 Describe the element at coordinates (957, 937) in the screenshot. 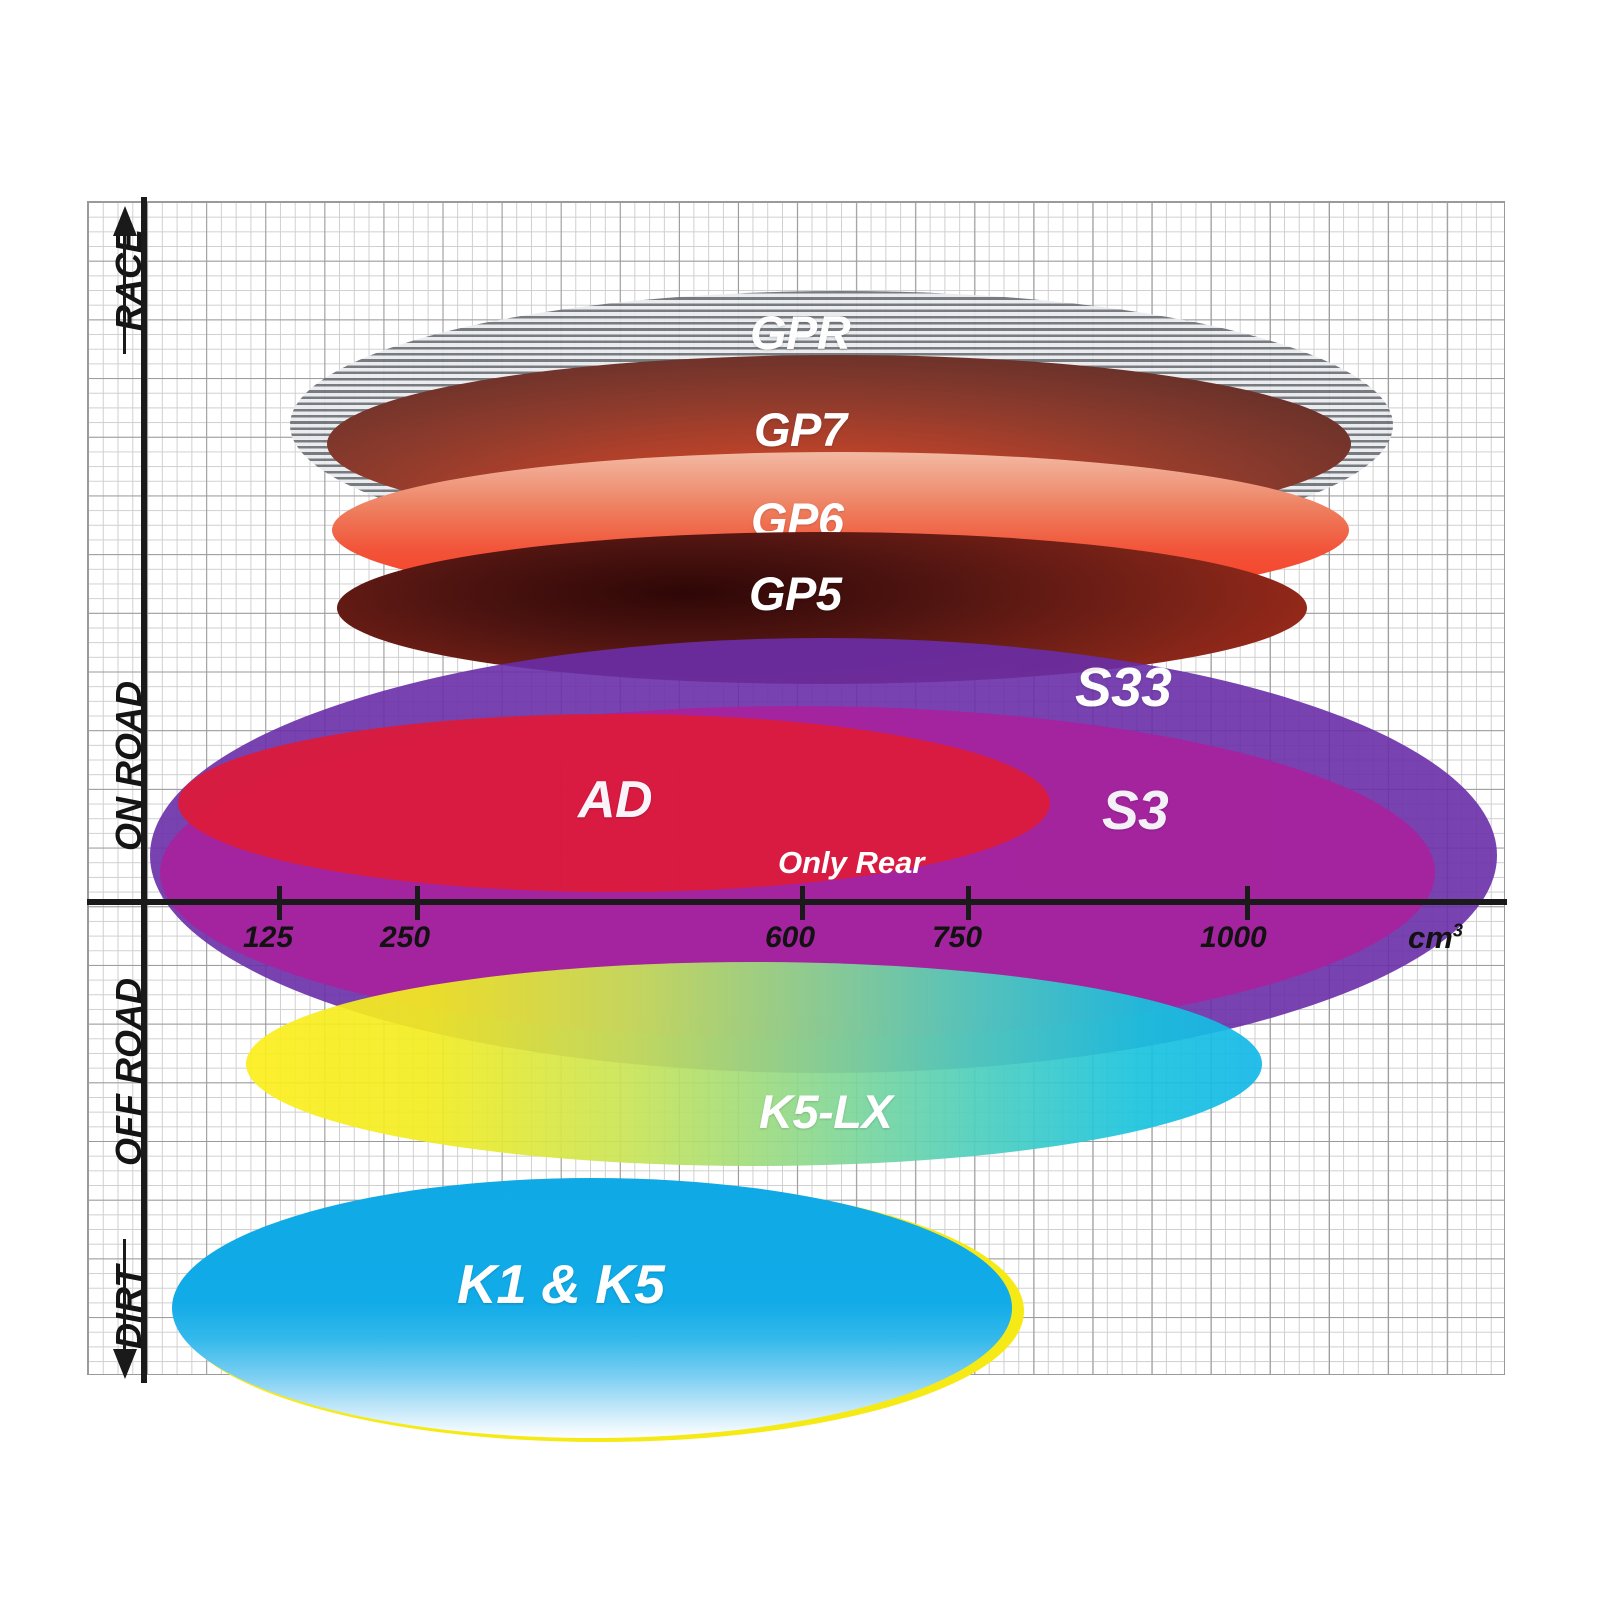

I see `x-tick-label-750: 750` at that location.